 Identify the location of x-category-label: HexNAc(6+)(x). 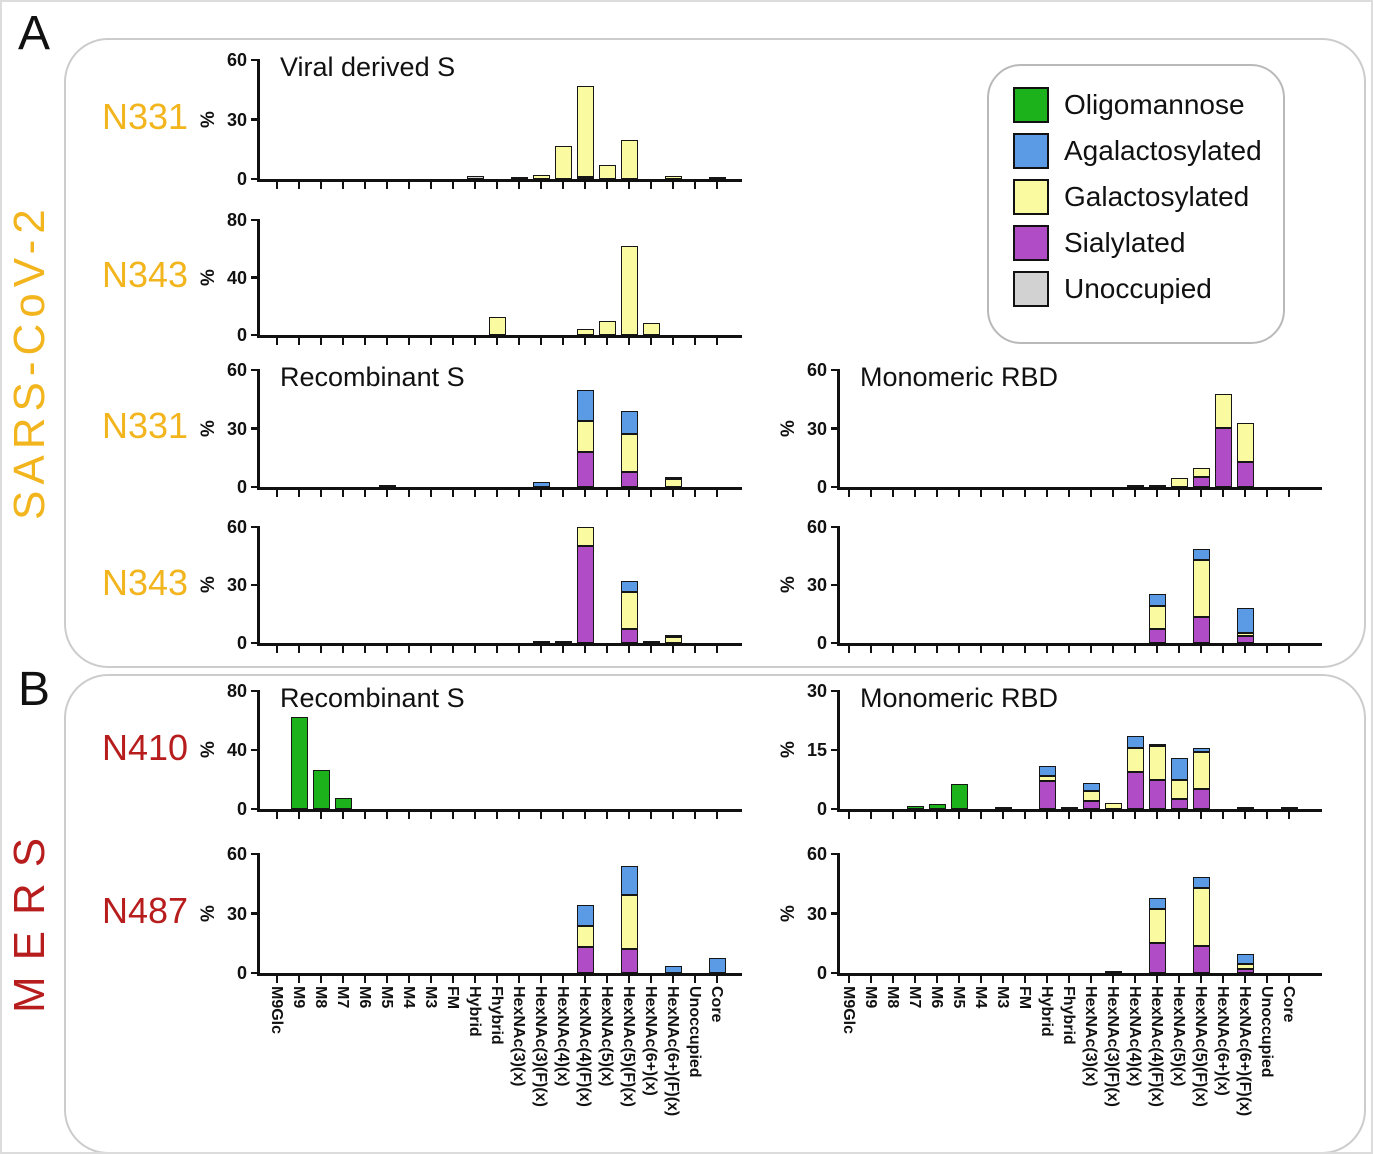
(650, 1041).